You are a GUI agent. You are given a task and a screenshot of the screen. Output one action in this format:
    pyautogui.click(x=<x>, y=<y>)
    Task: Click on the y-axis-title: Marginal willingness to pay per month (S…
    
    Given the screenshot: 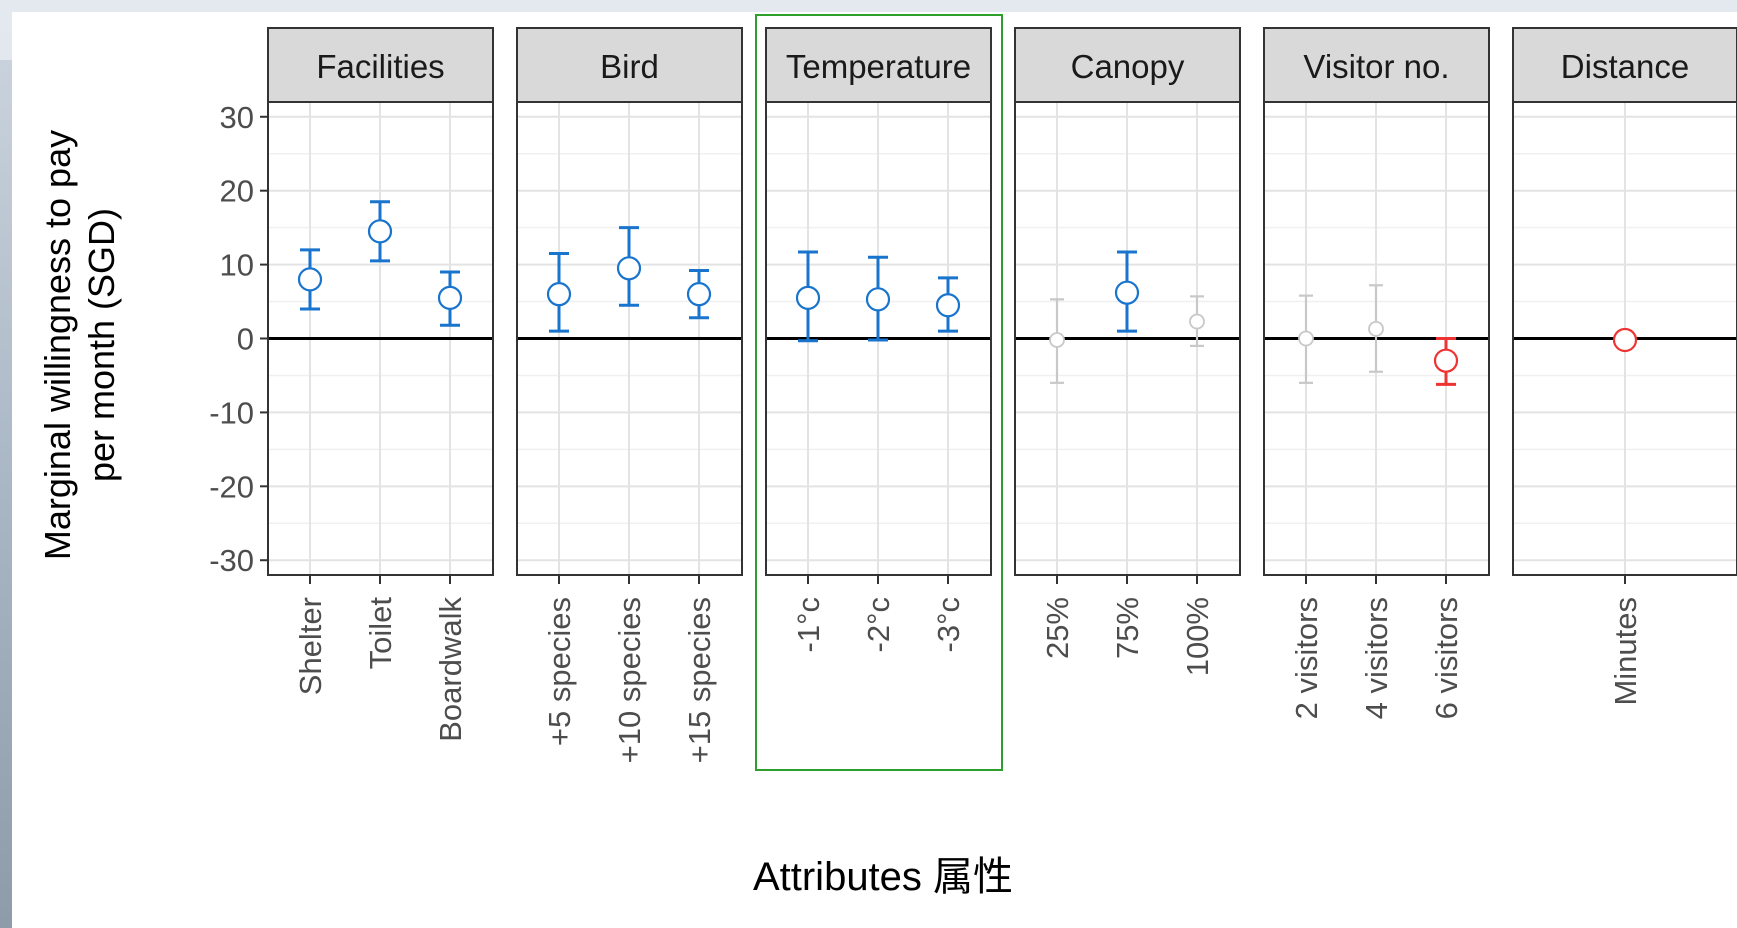 What is the action you would take?
    pyautogui.click(x=79, y=345)
    